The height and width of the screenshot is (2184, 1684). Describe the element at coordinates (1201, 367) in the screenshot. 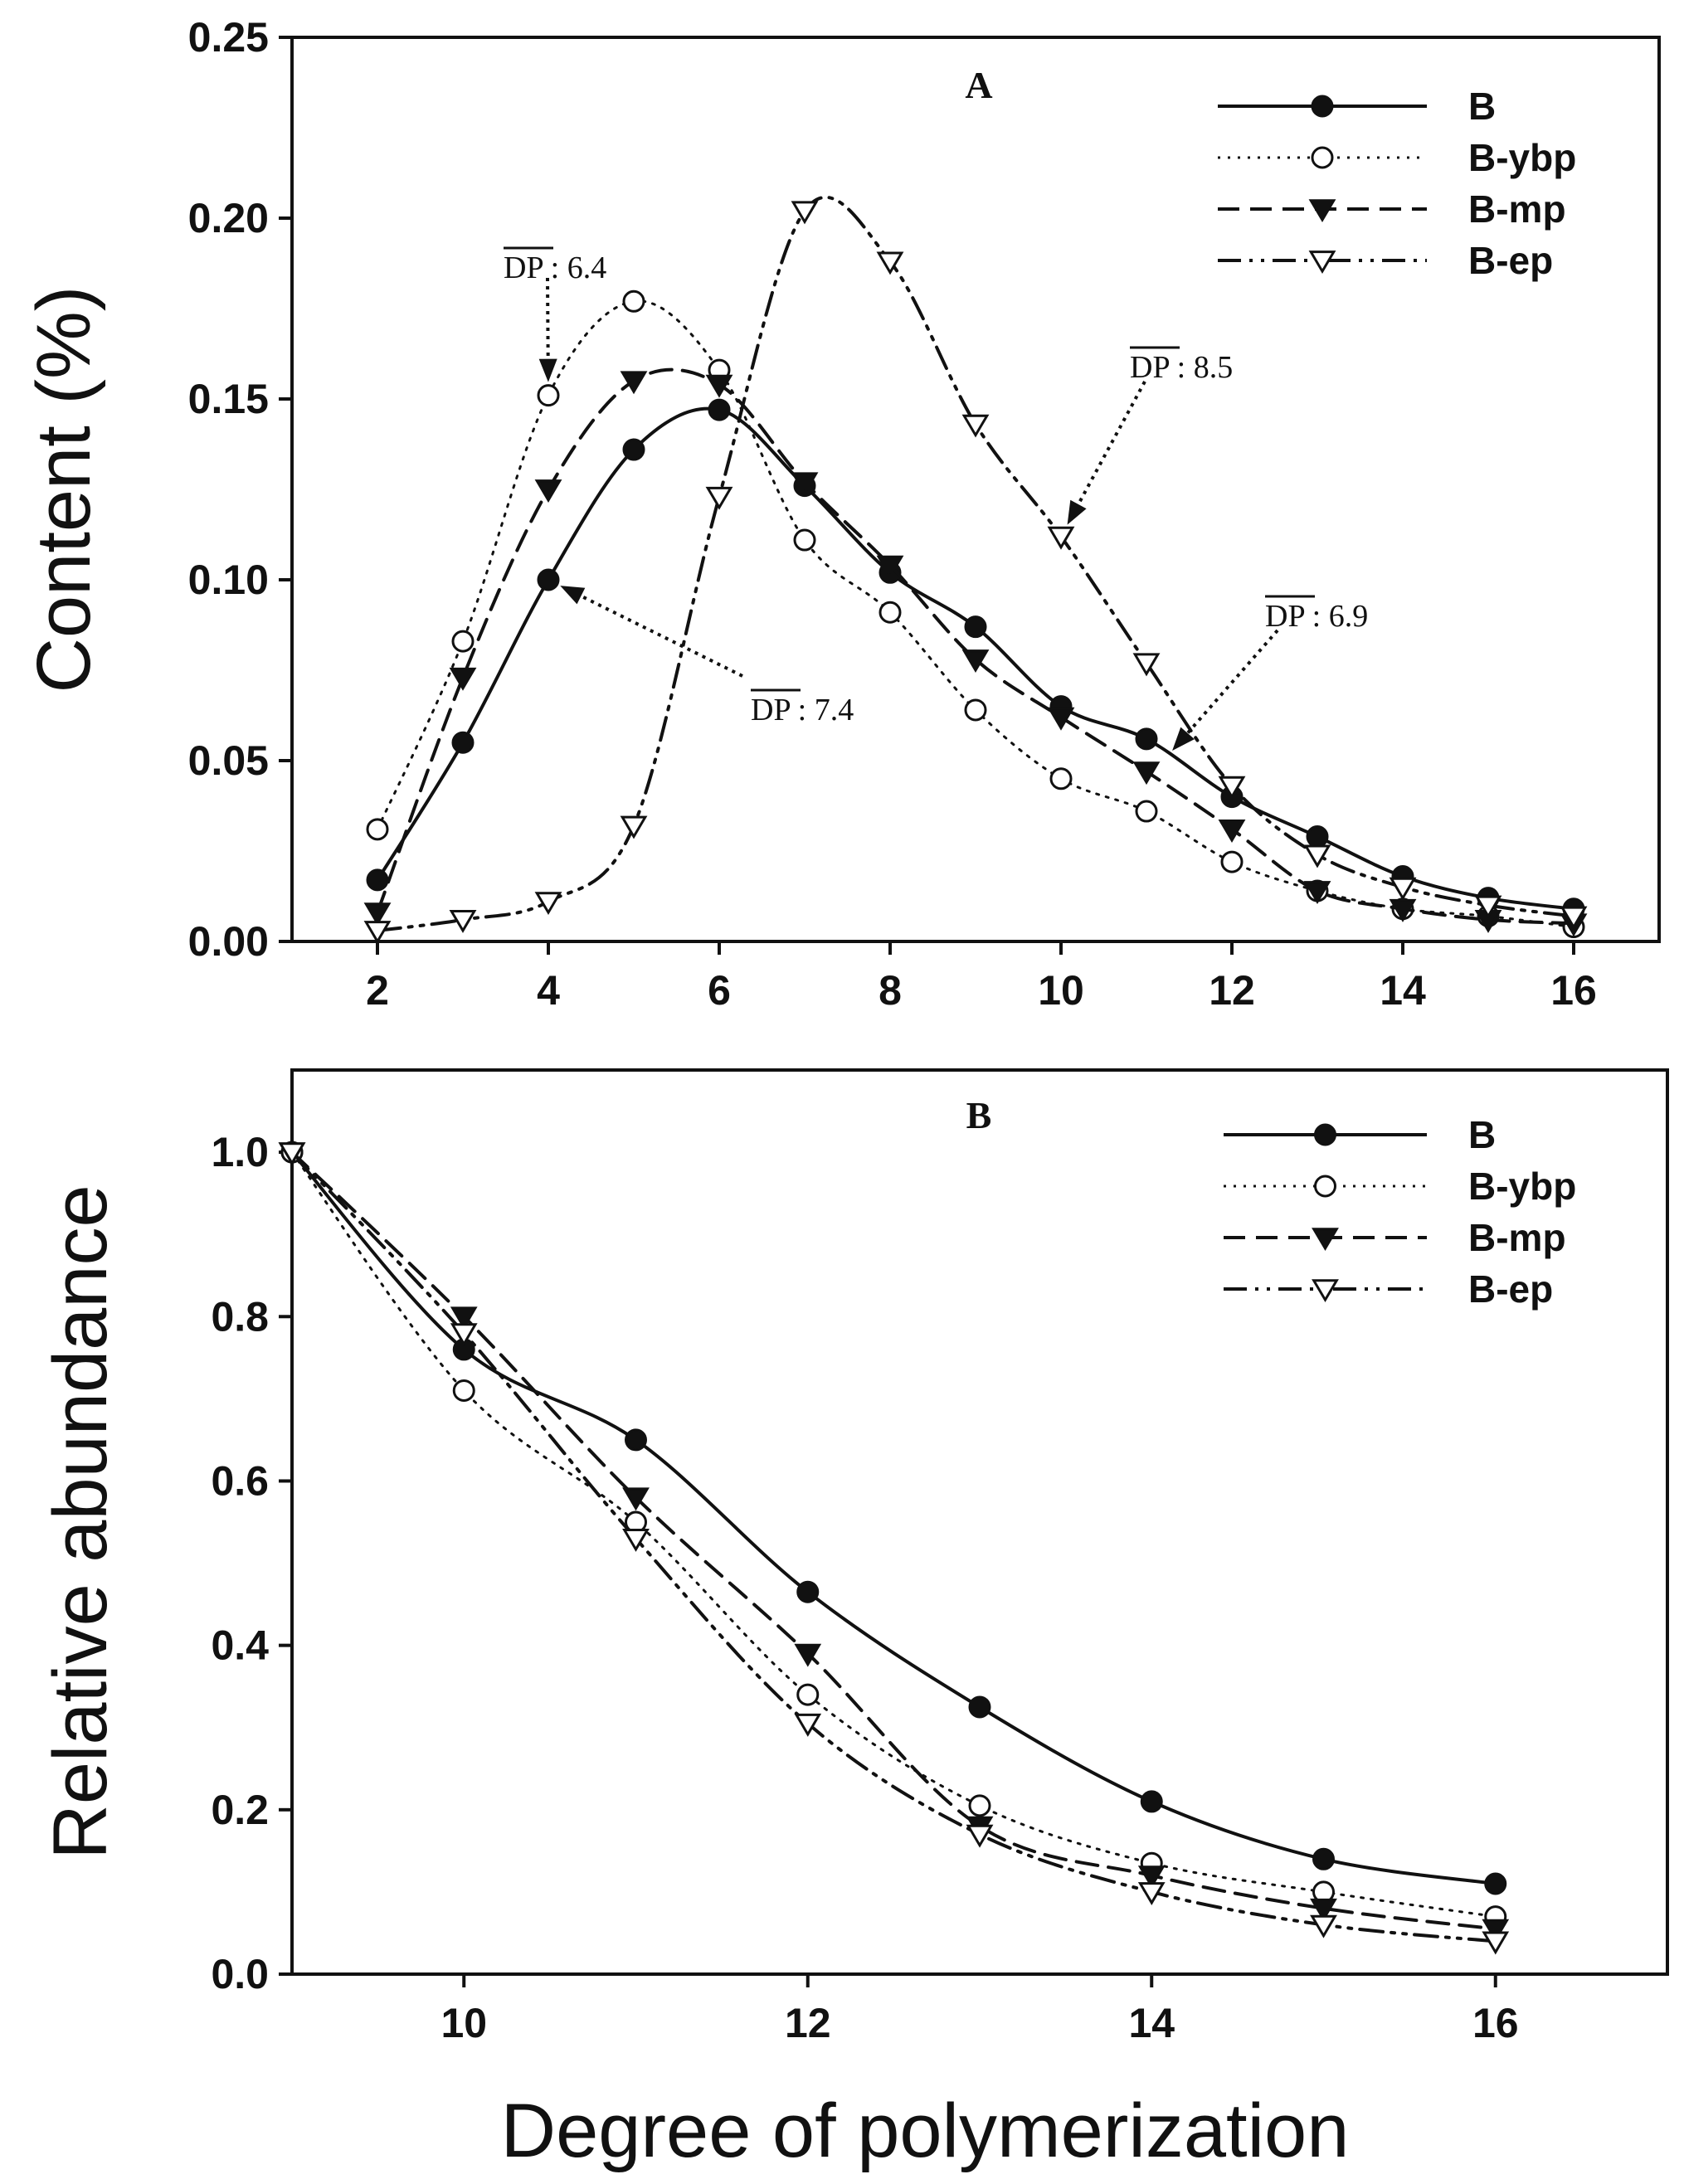

I see `annotation-dp-value: : 8.5` at that location.